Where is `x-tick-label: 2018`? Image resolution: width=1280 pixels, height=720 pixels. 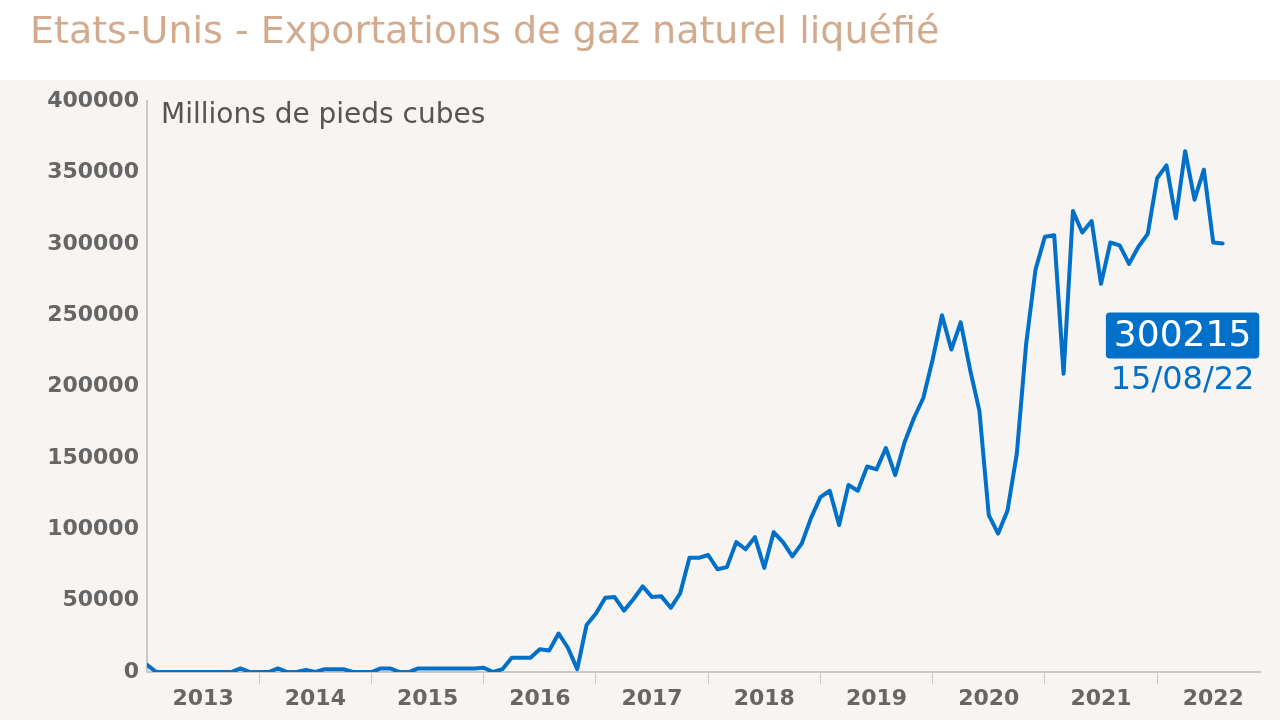
x-tick-label: 2018 is located at coordinates (764, 697).